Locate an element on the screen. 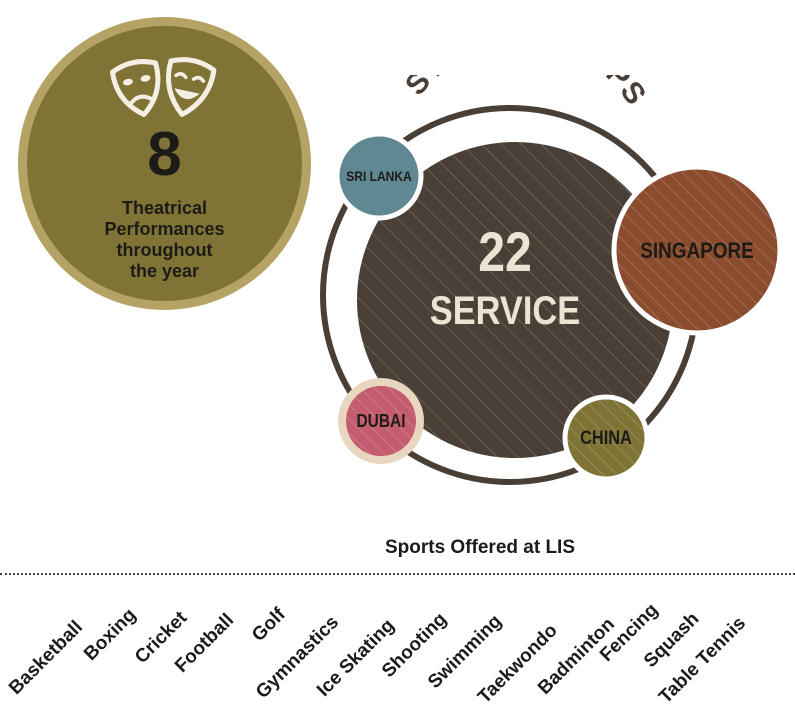 This screenshot has width=795, height=722. theatre-caption-line: the year is located at coordinates (164, 271).